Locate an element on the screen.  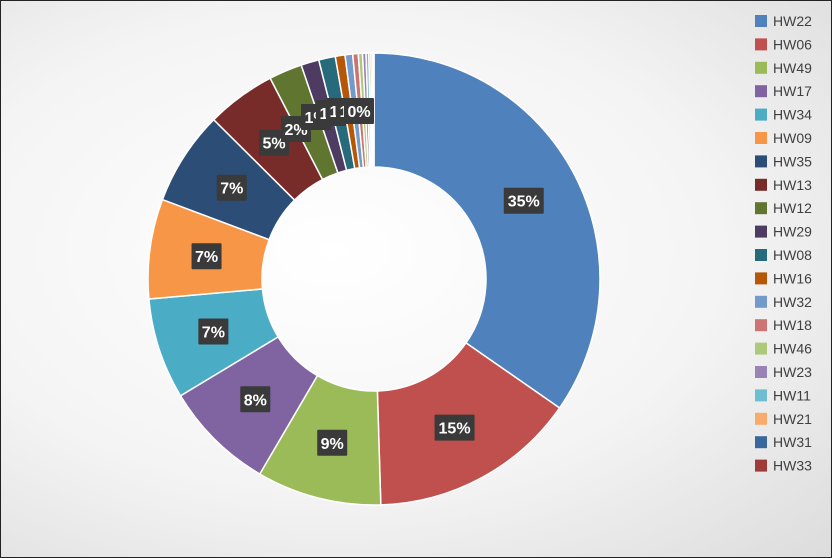
legend-label: HW08 is located at coordinates (792, 255).